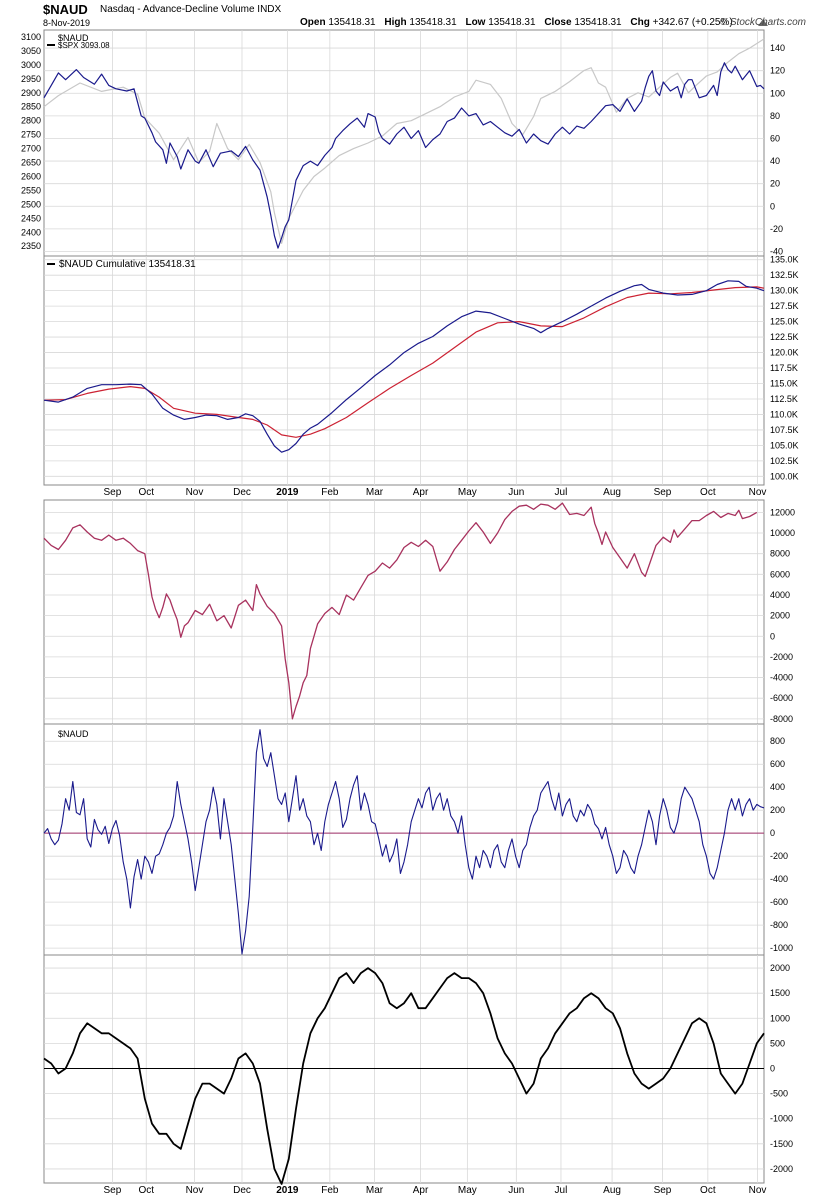 Image resolution: width=820 pixels, height=1200 pixels. Describe the element at coordinates (404, 155) in the screenshot. I see `naud-series-line` at that location.